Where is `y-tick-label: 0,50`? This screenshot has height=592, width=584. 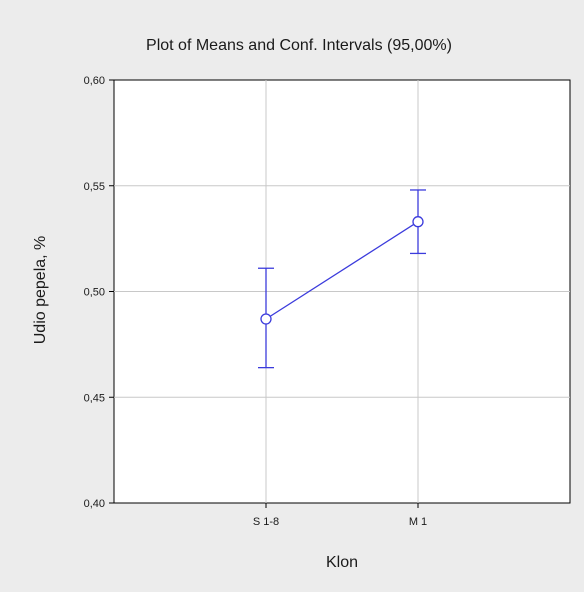 y-tick-label: 0,50 is located at coordinates (94, 293).